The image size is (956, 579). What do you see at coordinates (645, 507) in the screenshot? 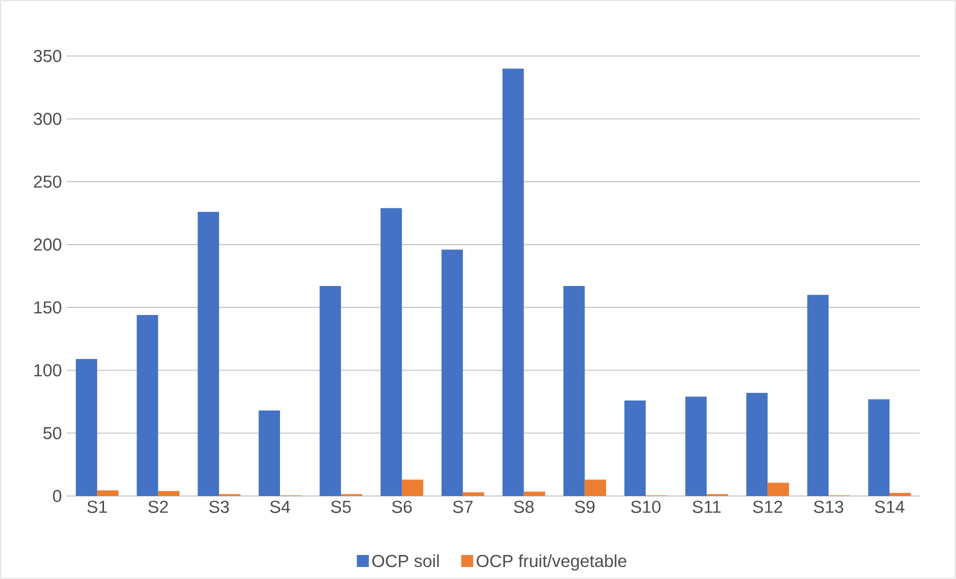
I see `x-tick-label: S10` at bounding box center [645, 507].